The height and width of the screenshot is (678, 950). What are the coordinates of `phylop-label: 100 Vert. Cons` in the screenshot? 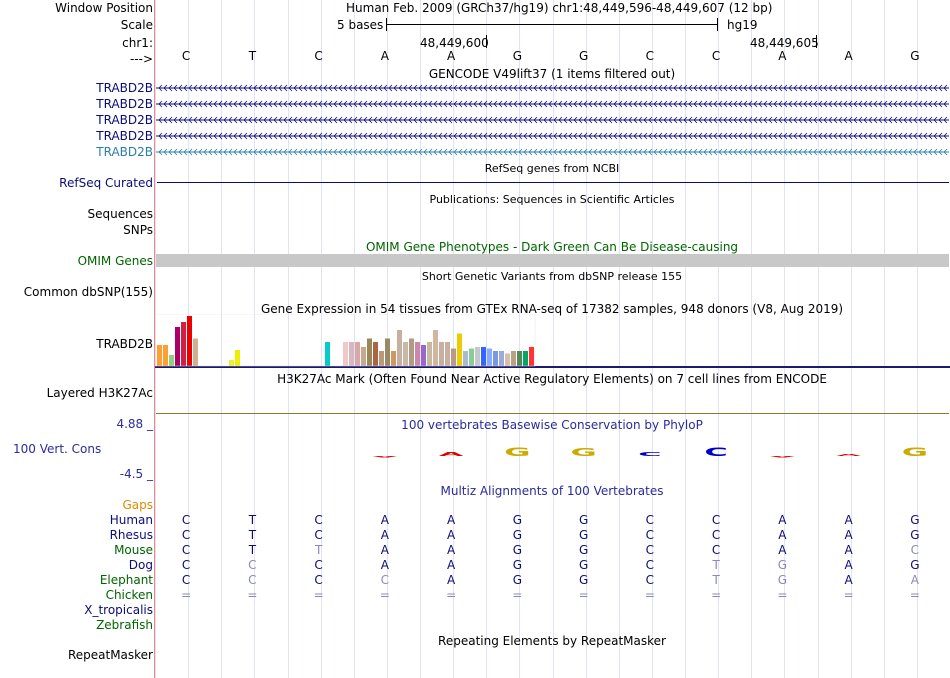 It's located at (57, 449).